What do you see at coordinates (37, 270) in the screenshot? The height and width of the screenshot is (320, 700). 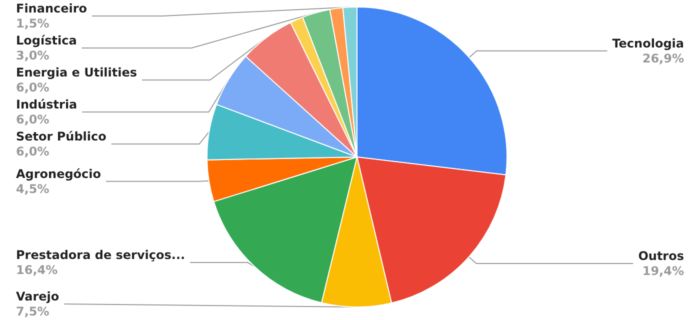 I see `data-label: 16,4%` at bounding box center [37, 270].